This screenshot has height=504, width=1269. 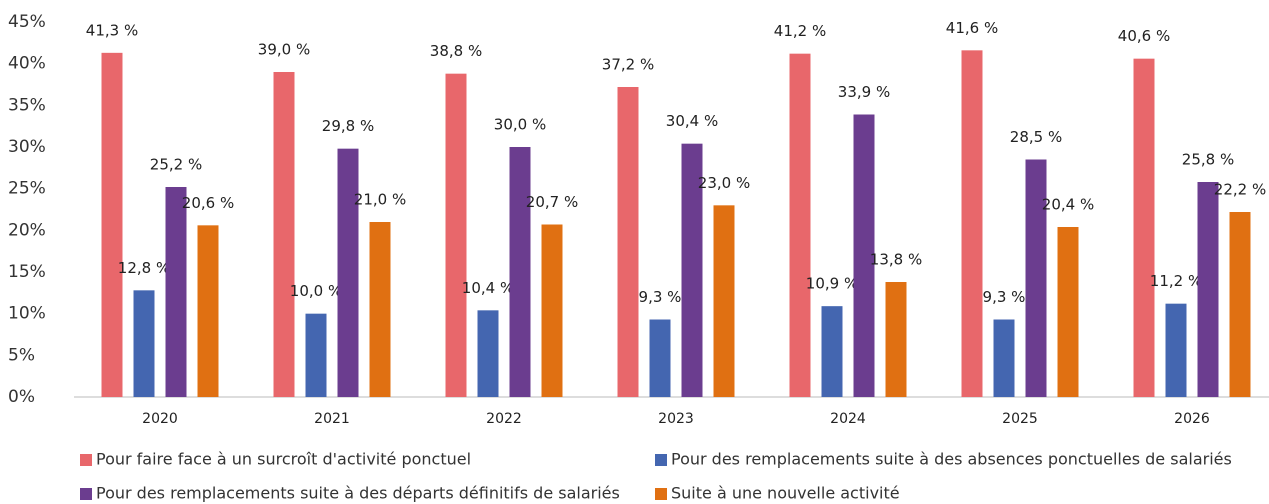 What do you see at coordinates (676, 419) in the screenshot?
I see `x-tick-label: 2023` at bounding box center [676, 419].